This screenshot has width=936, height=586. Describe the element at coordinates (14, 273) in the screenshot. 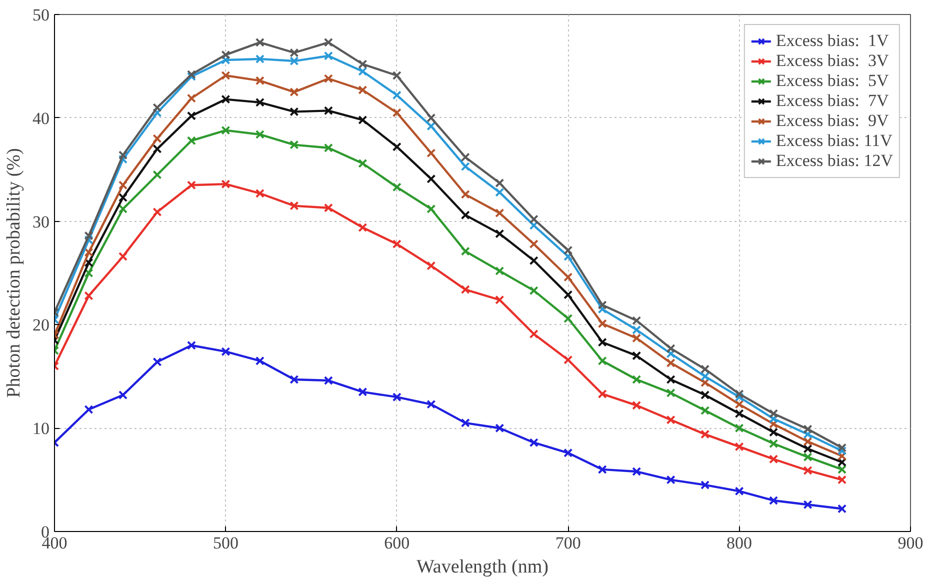

I see `y-axis-title: Photon detection probability (%)` at that location.